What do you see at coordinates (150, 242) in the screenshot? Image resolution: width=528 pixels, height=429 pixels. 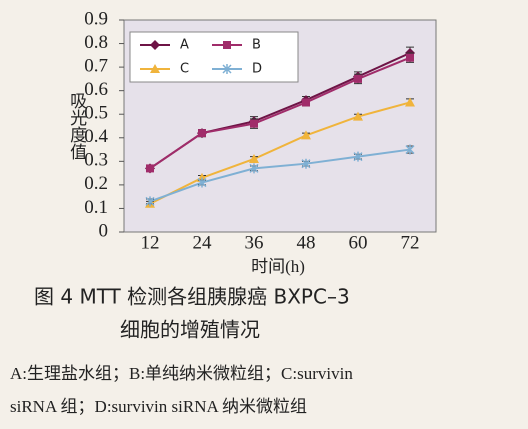 I see `x-tick-label: 12` at bounding box center [150, 242].